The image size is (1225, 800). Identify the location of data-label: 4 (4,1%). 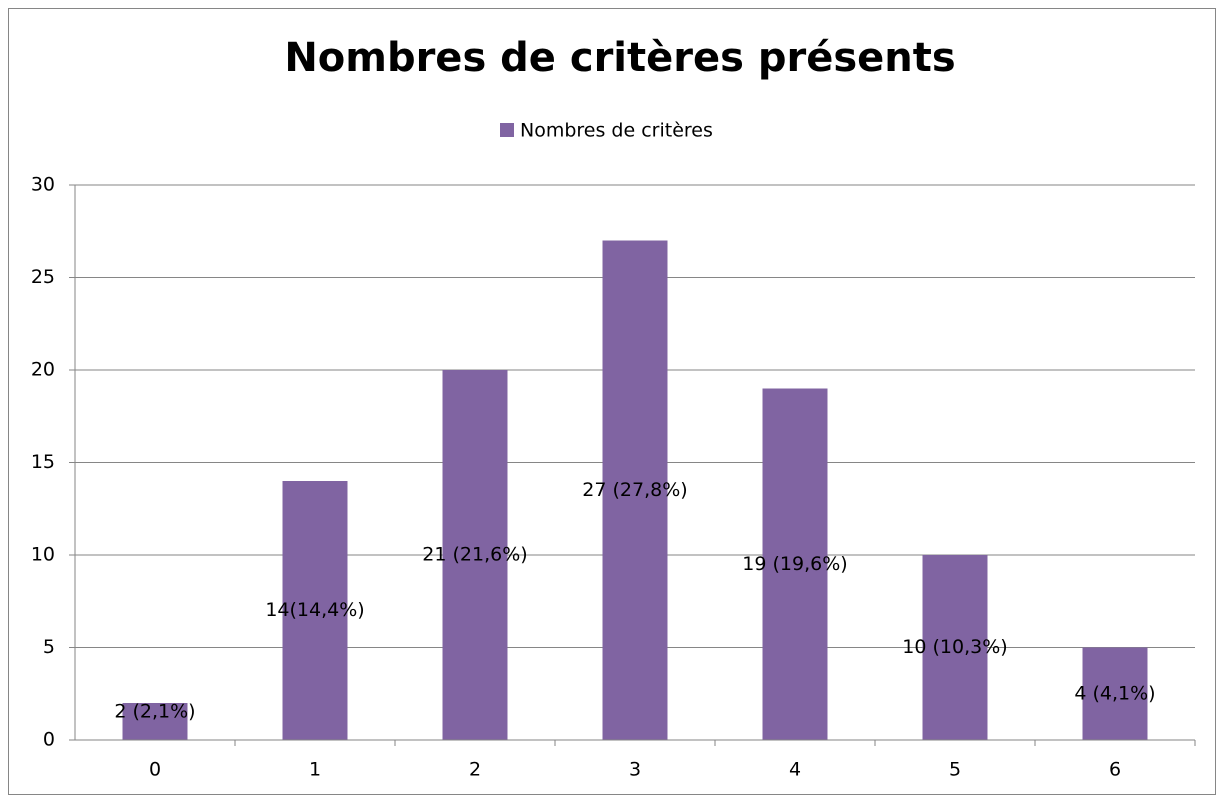
(1114, 693).